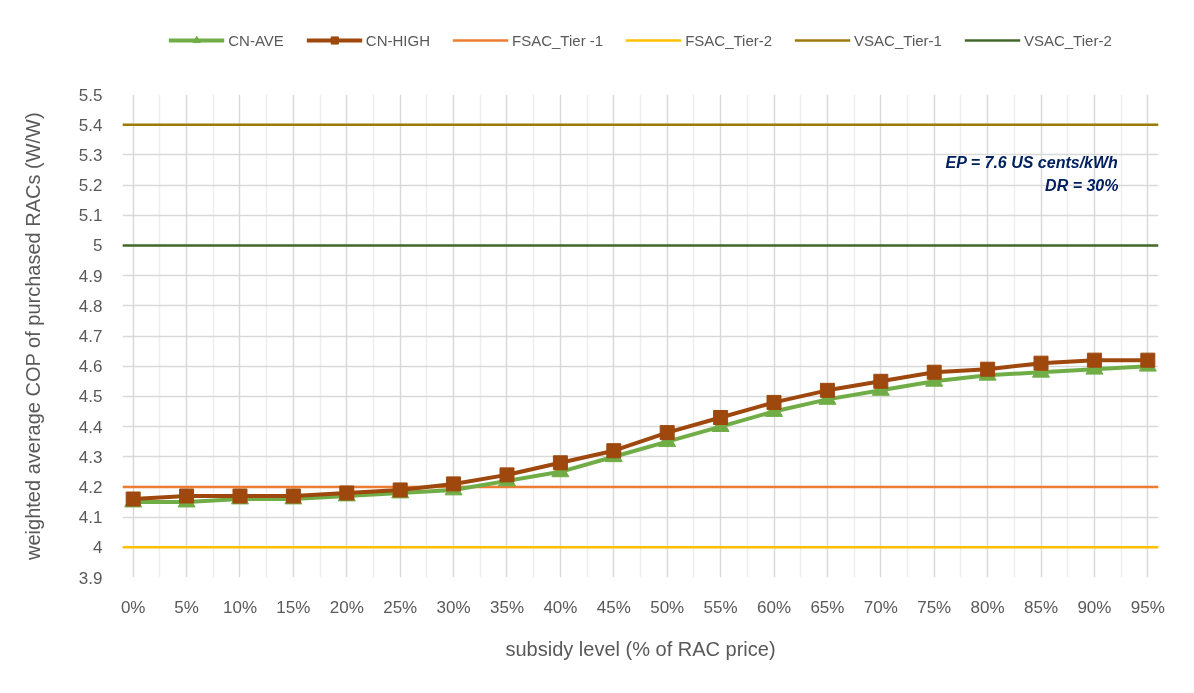 The height and width of the screenshot is (693, 1194). What do you see at coordinates (507, 607) in the screenshot?
I see `x-tick-label: 35%` at bounding box center [507, 607].